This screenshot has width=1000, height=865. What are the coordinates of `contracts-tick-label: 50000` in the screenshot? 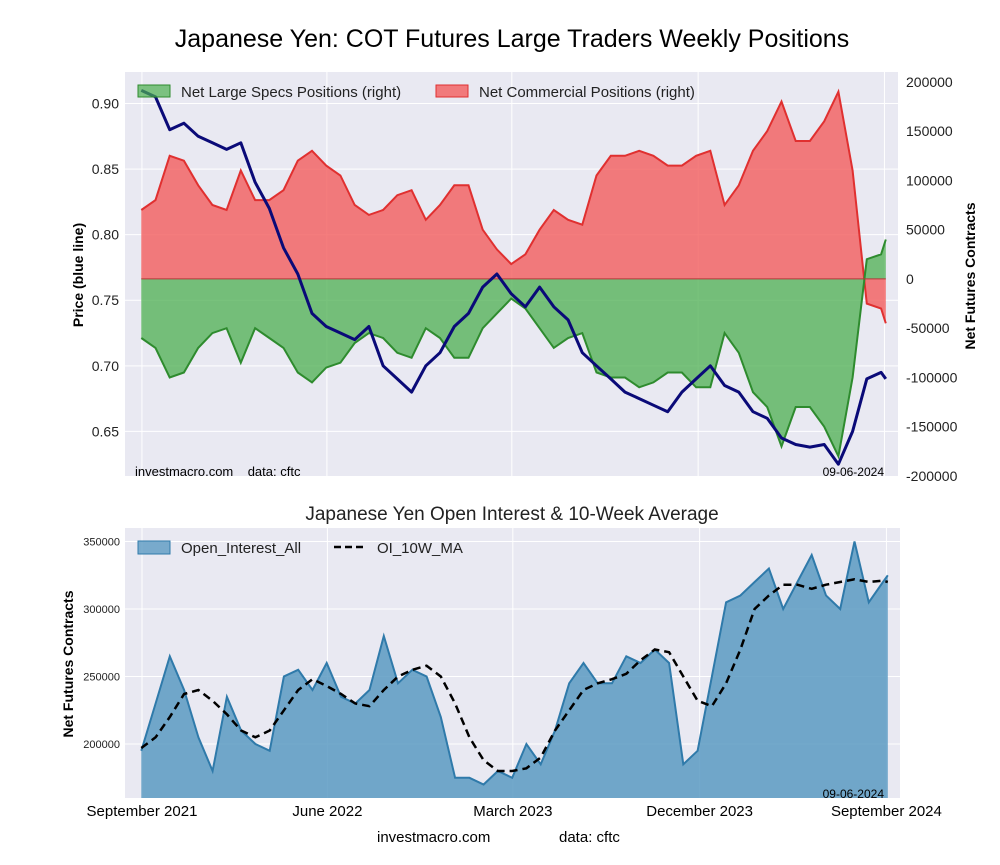 It's located at (925, 230).